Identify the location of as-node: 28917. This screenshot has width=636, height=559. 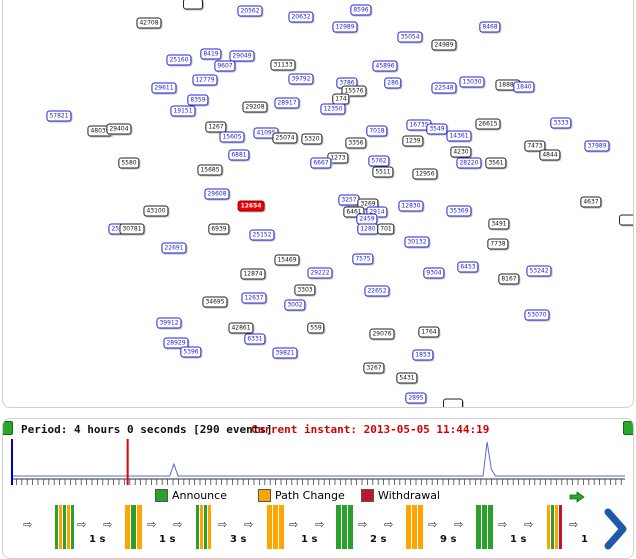
(287, 103).